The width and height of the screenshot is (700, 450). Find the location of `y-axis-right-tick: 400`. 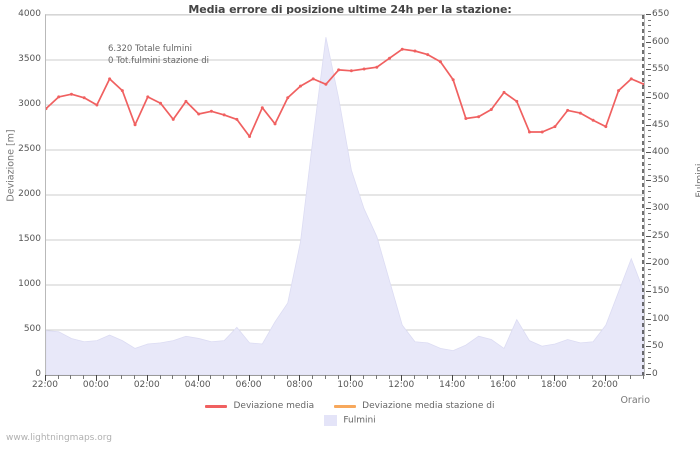

y-axis-right-tick: 400 is located at coordinates (661, 152).